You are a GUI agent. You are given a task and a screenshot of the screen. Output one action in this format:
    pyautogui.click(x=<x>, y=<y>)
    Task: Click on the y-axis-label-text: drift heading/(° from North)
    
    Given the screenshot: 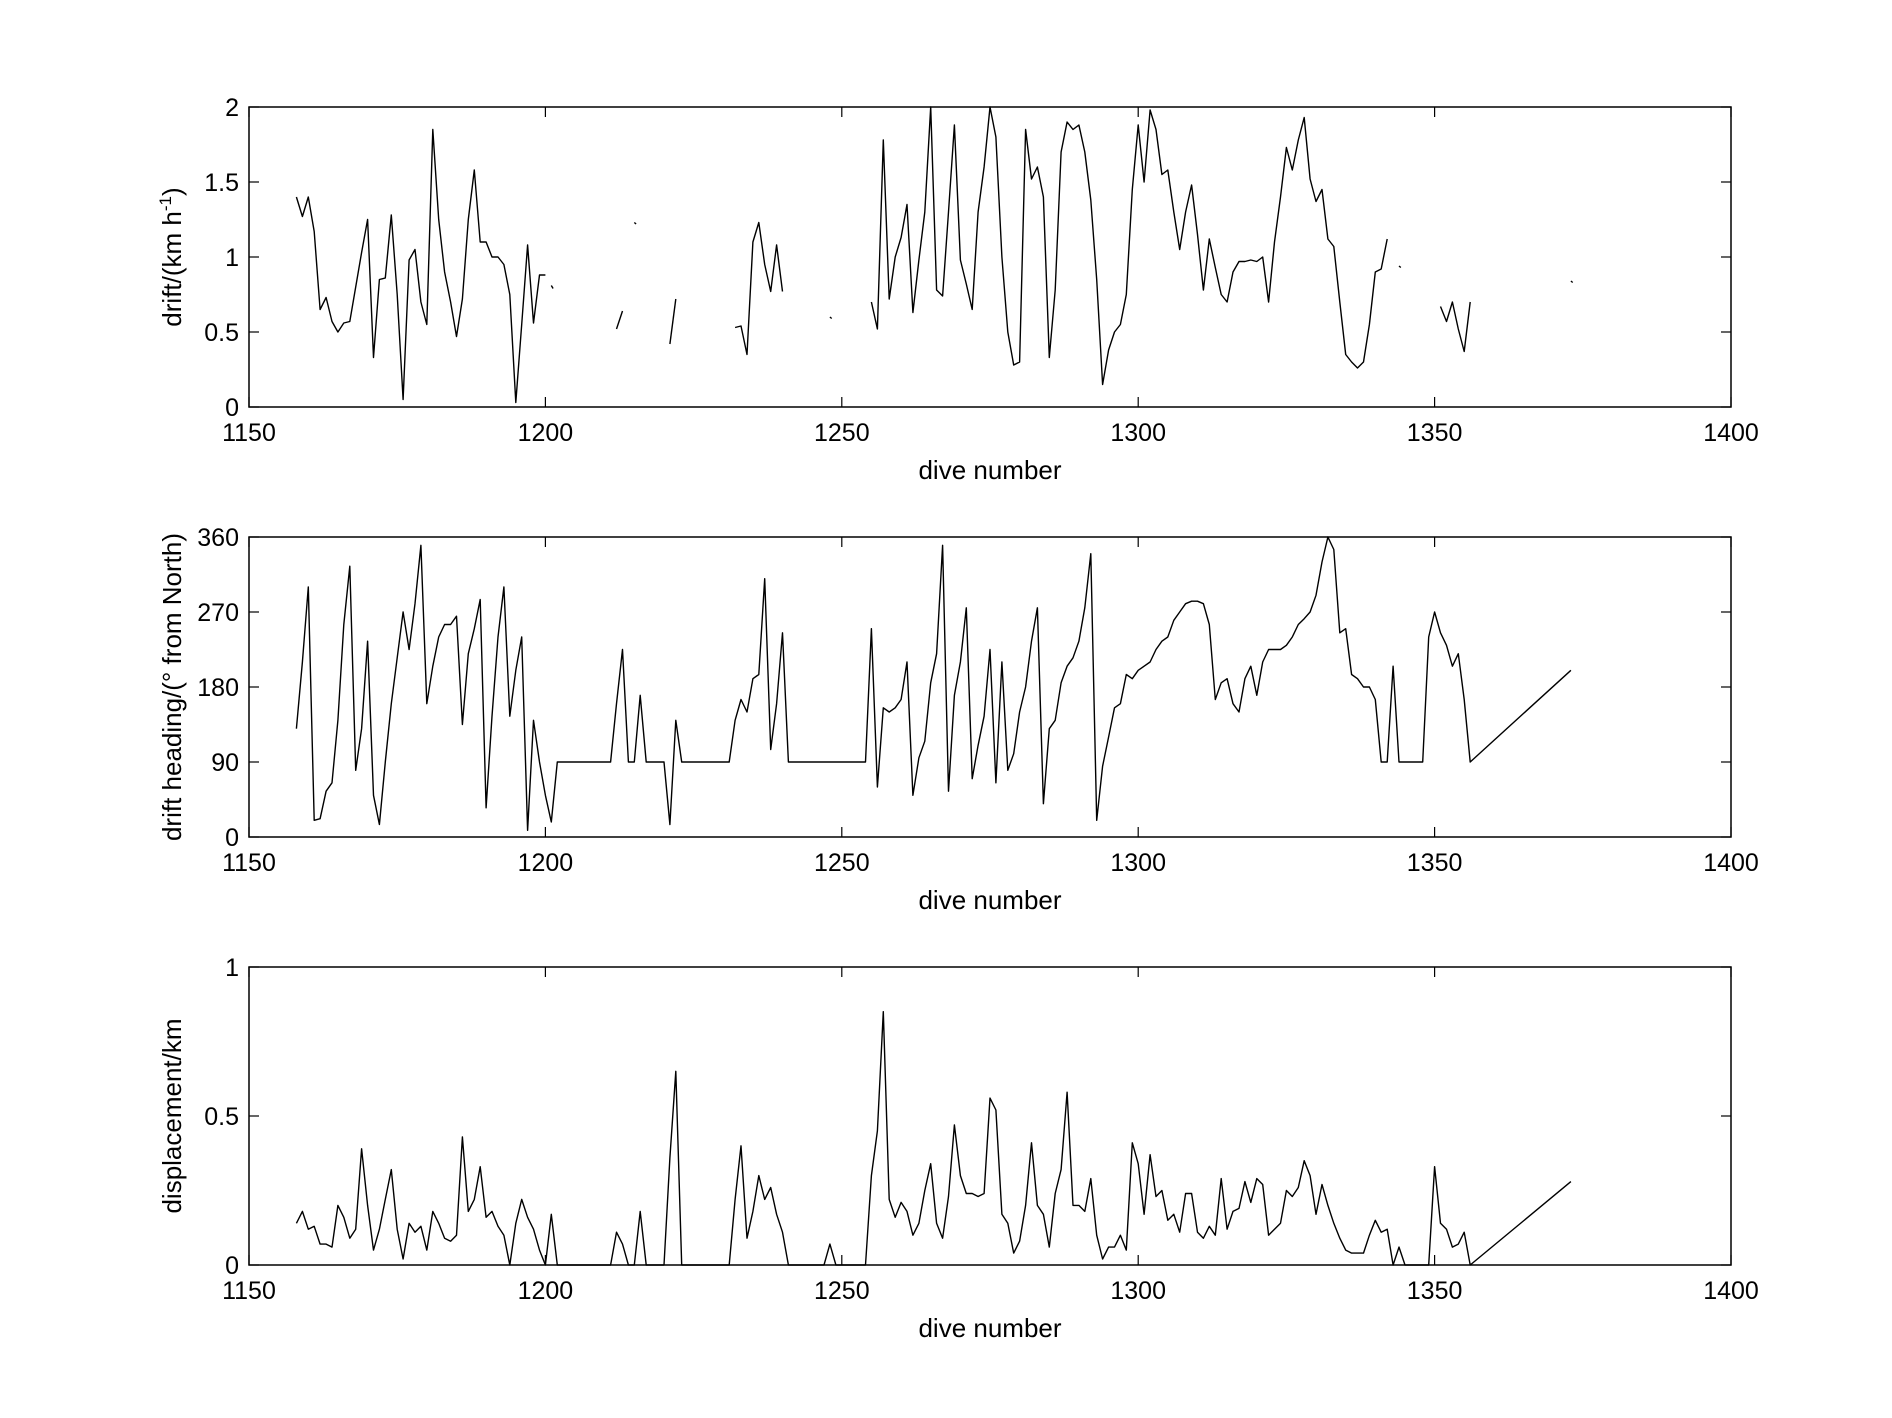 What is the action you would take?
    pyautogui.click(x=172, y=687)
    